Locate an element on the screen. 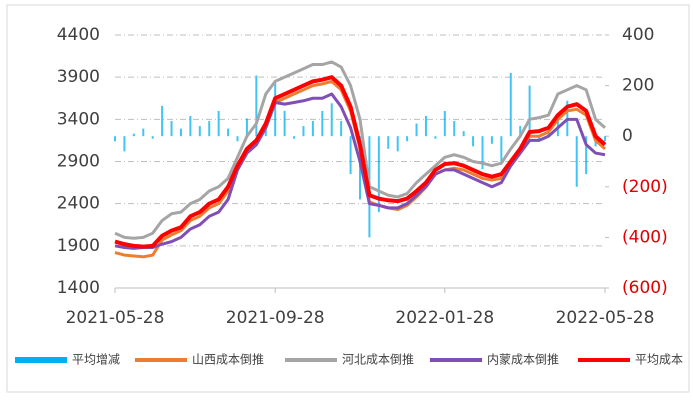 This screenshot has height=401, width=693. y-tick-label: 3900 is located at coordinates (78, 77).